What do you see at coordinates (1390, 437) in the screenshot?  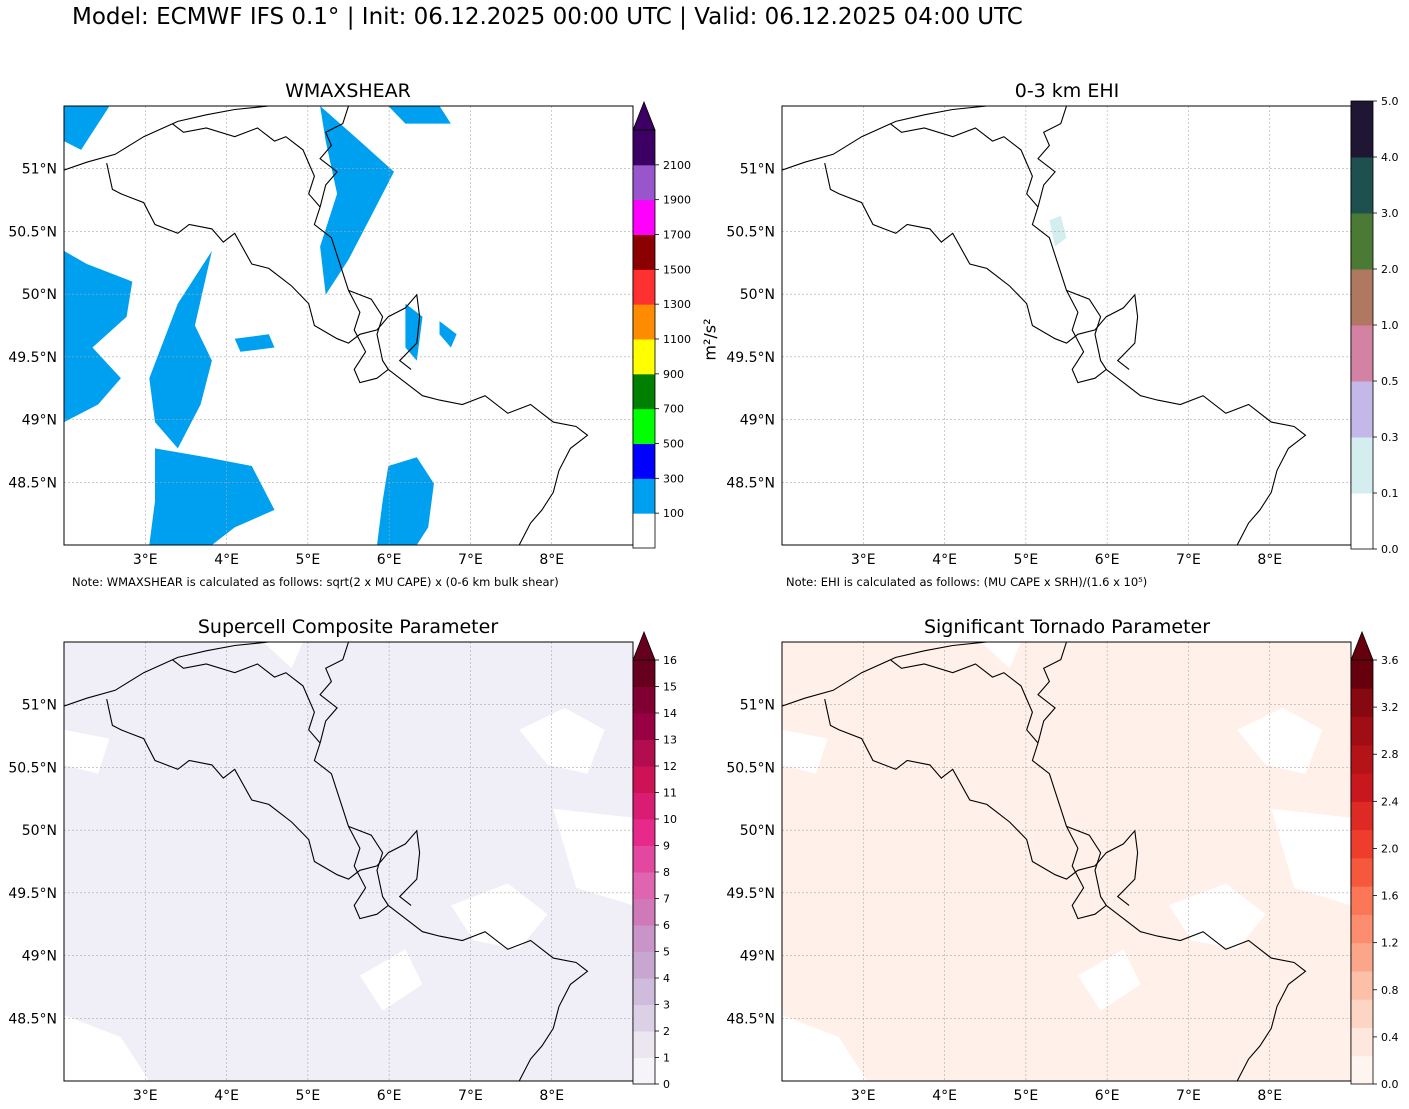 I see `colorbar-tick-label: 0.3` at bounding box center [1390, 437].